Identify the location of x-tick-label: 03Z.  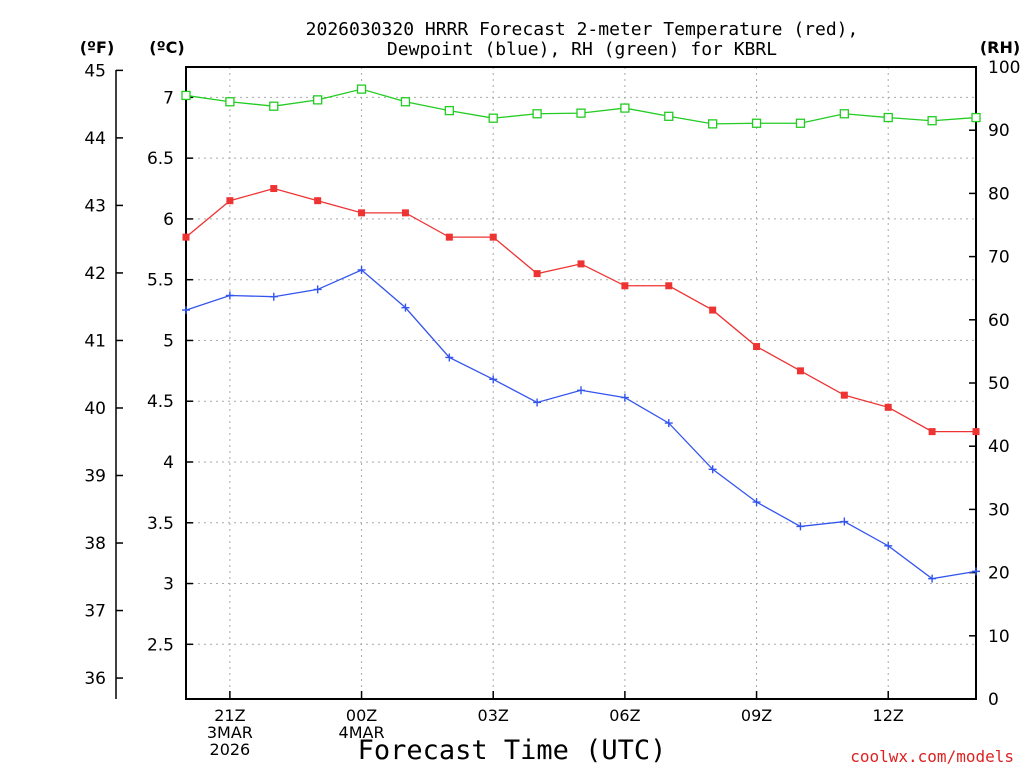
(493, 715).